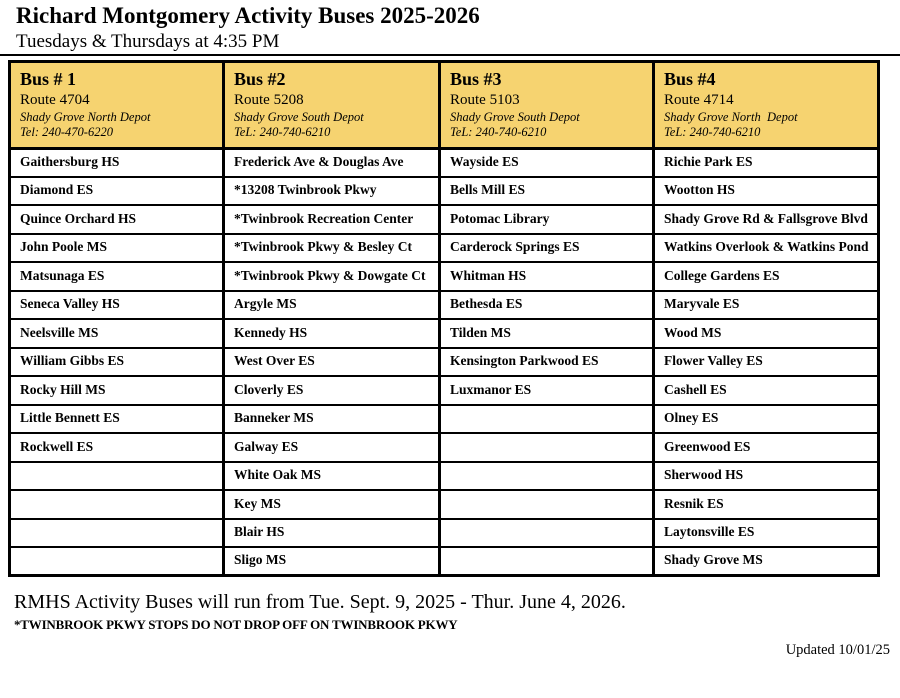 The image size is (900, 698). I want to click on table-row: Key MS Resnik ES, so click(444, 504).